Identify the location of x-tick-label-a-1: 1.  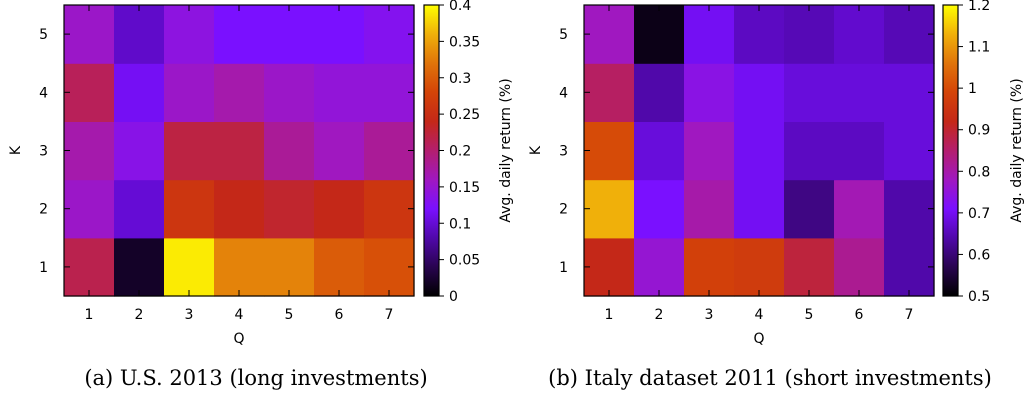
(89, 315).